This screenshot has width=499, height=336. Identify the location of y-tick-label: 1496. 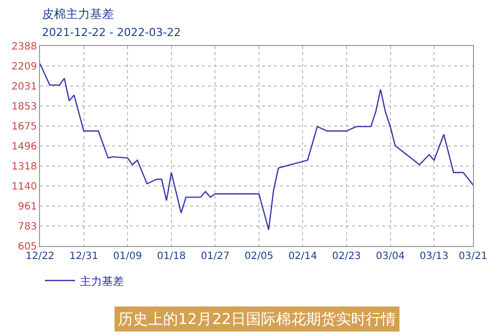
(24, 147).